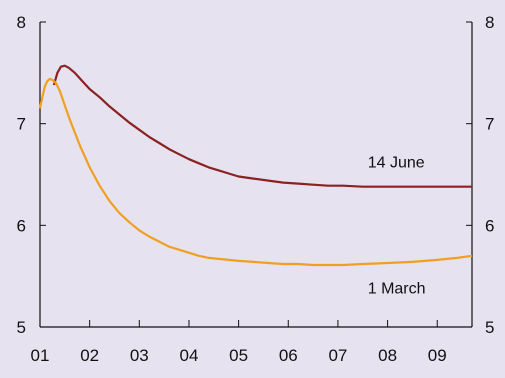 The height and width of the screenshot is (378, 505). Describe the element at coordinates (21, 225) in the screenshot. I see `y-tick-label-left: 6` at that location.